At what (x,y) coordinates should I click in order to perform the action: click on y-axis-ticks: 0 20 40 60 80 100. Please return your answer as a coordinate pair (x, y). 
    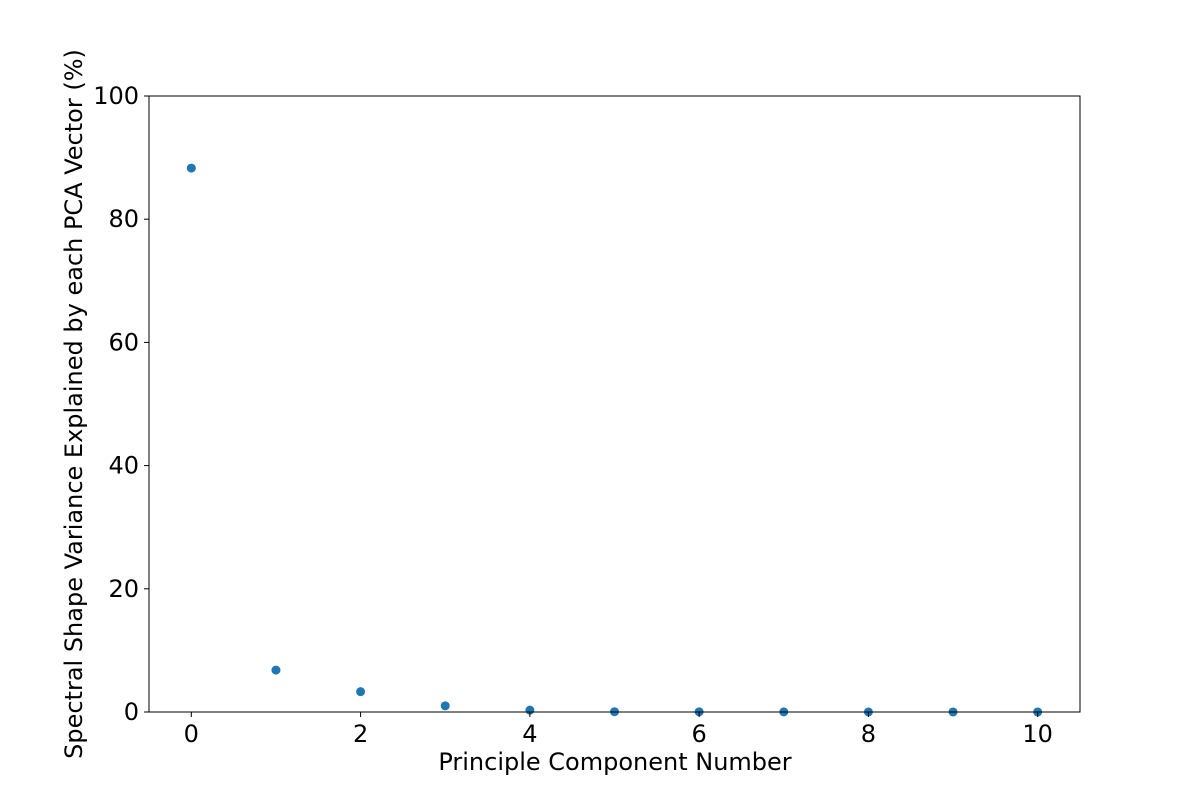
    Looking at the image, I should click on (121, 404).